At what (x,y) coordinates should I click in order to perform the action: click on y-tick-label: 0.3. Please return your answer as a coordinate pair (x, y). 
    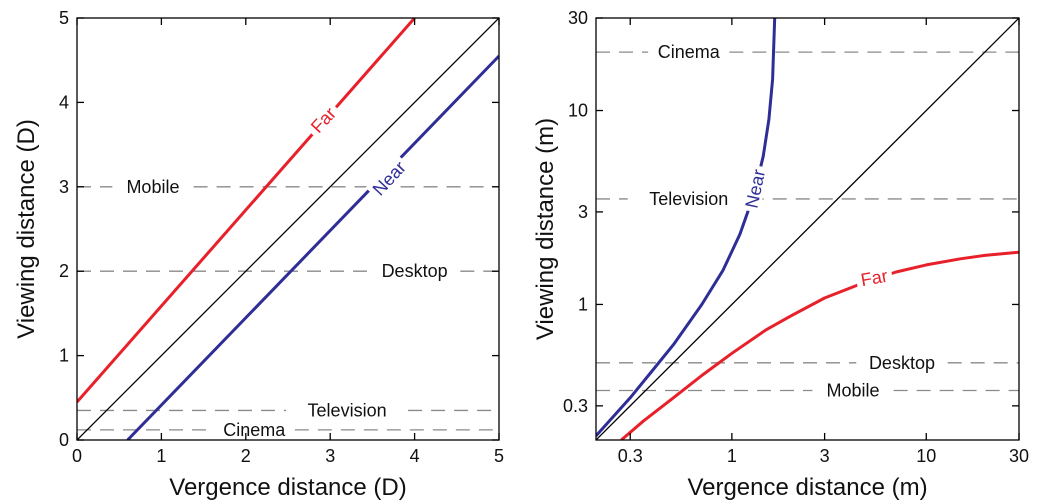
    Looking at the image, I should click on (575, 406).